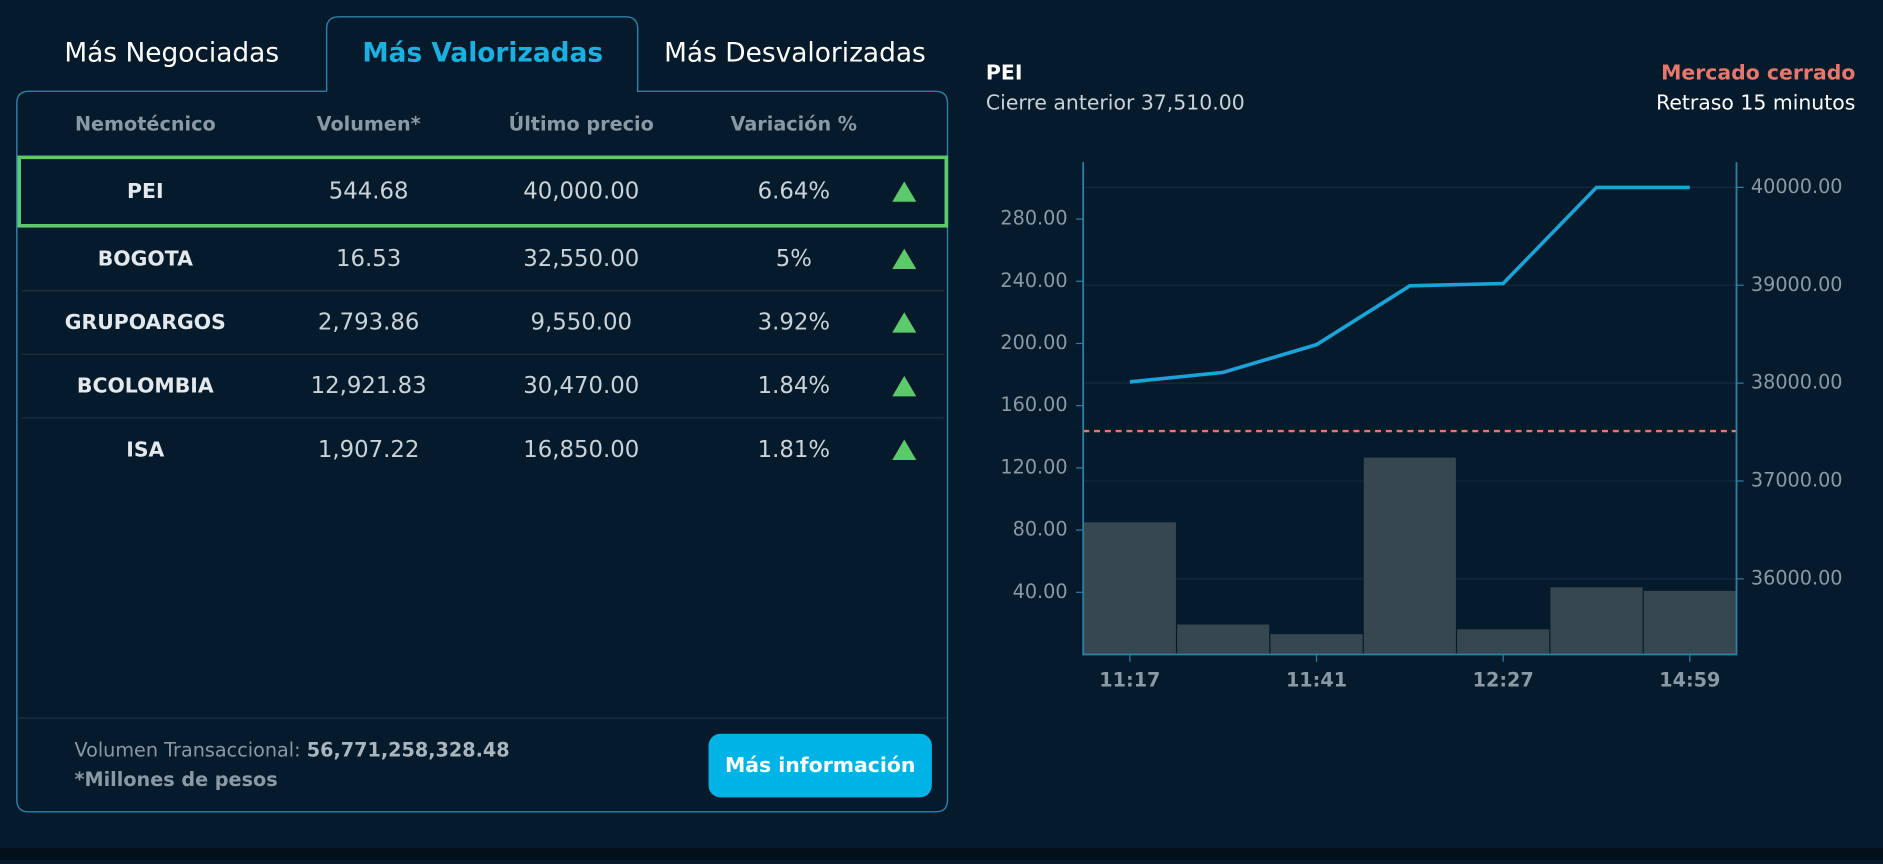  I want to click on y2-tick-label: 38000.00, so click(1797, 382).